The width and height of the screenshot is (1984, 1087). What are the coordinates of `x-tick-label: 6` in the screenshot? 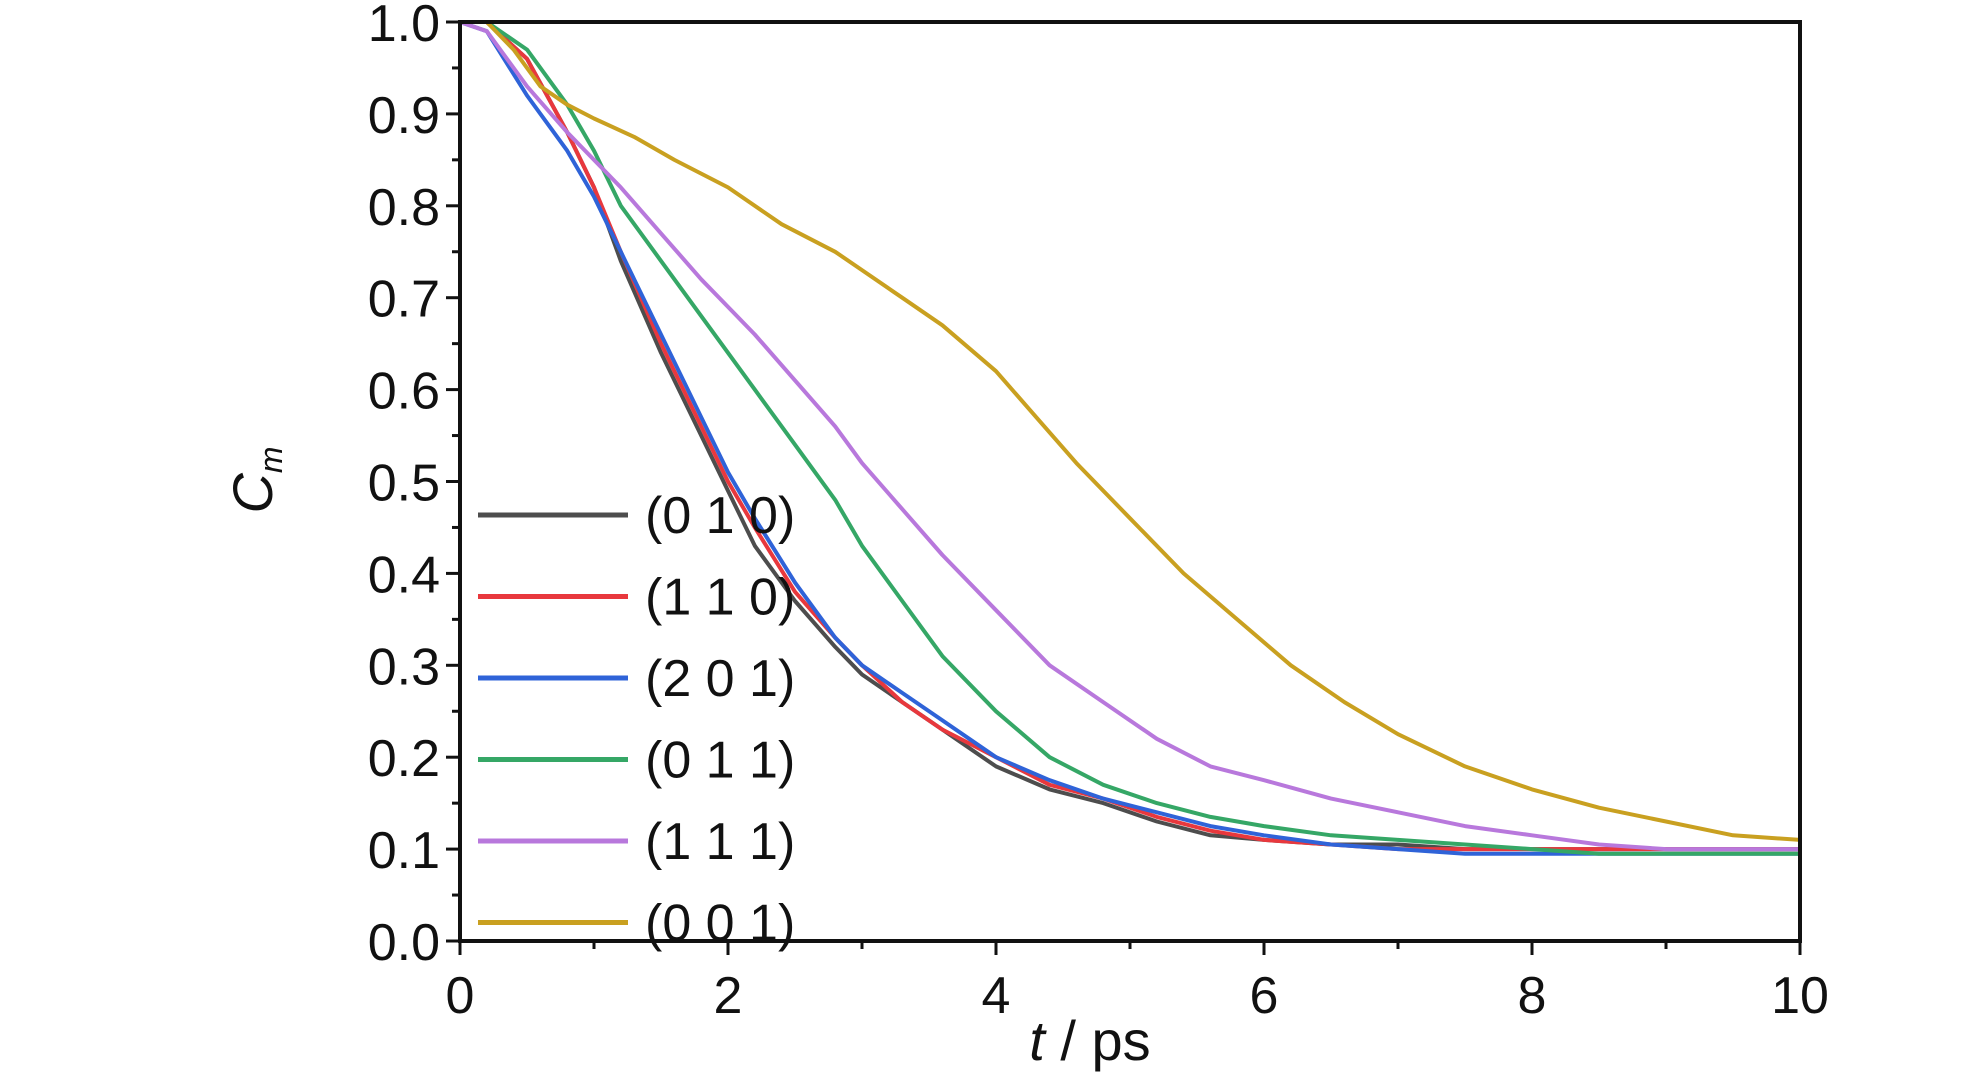 It's located at (1264, 996).